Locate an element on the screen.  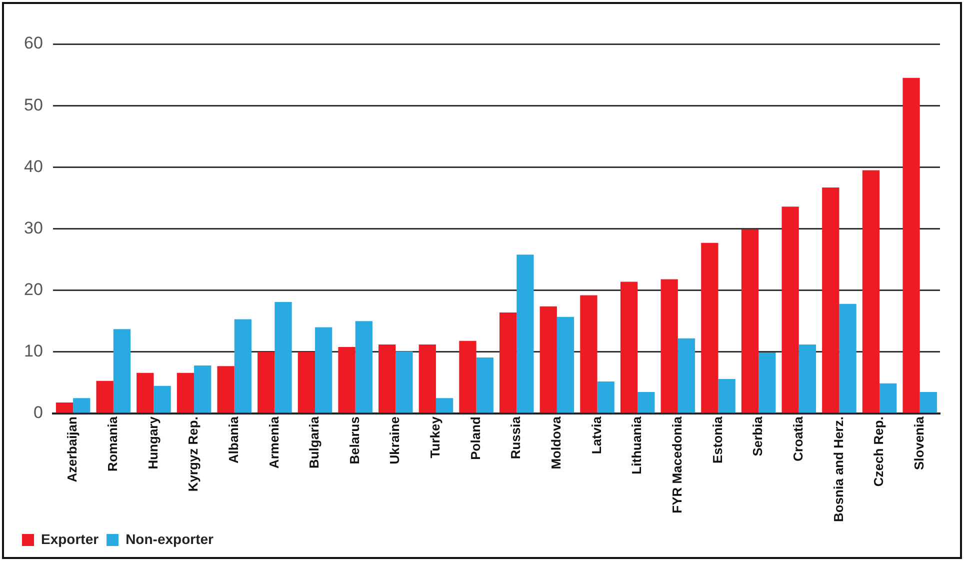
x-tick-label: Bosnia and Herz. is located at coordinates (838, 469).